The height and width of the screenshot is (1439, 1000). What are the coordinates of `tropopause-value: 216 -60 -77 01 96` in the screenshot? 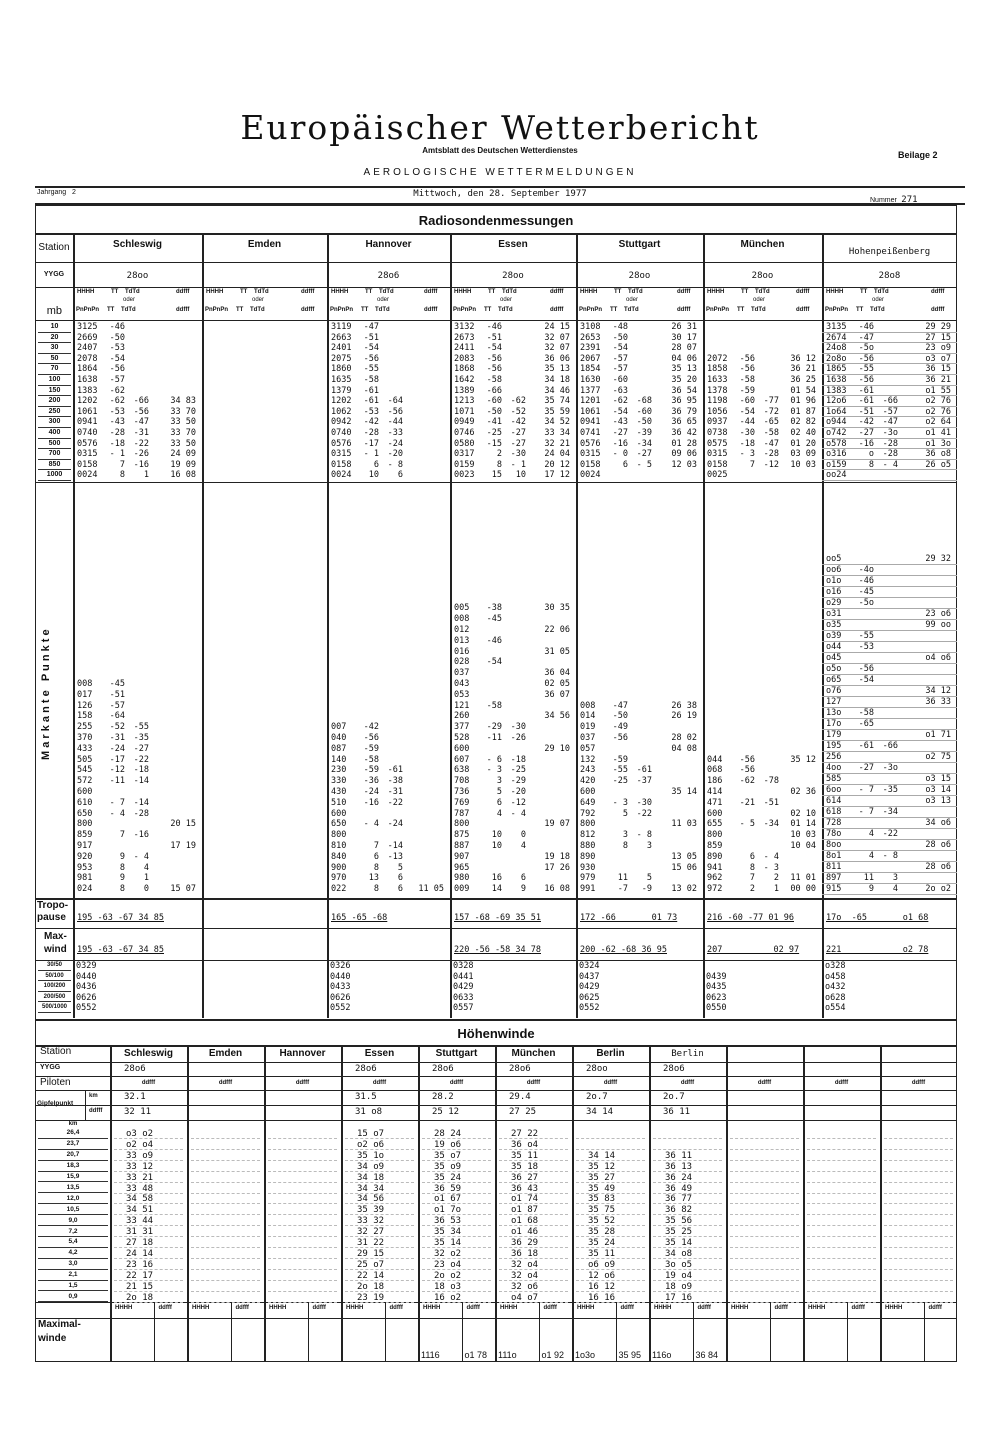 It's located at (750, 918).